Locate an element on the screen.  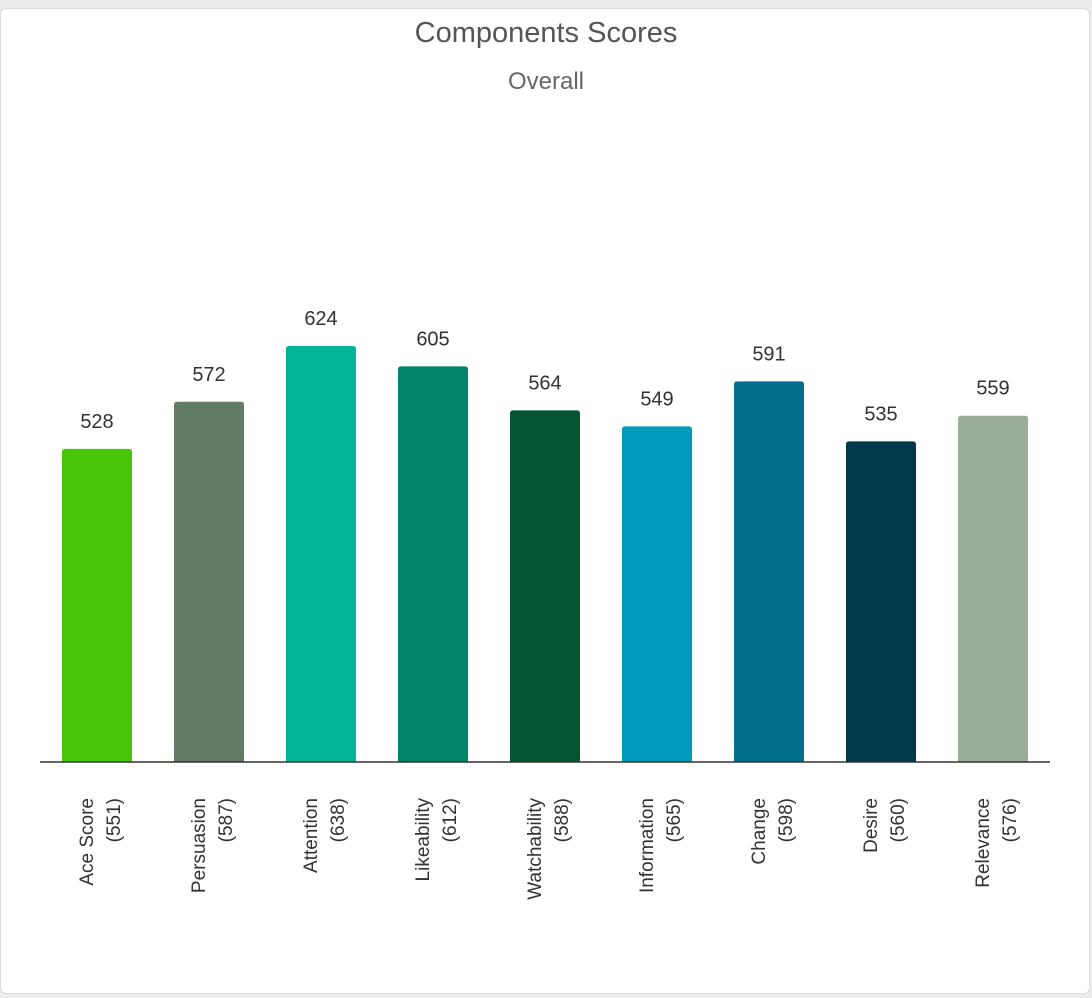
bar-information is located at coordinates (657, 594).